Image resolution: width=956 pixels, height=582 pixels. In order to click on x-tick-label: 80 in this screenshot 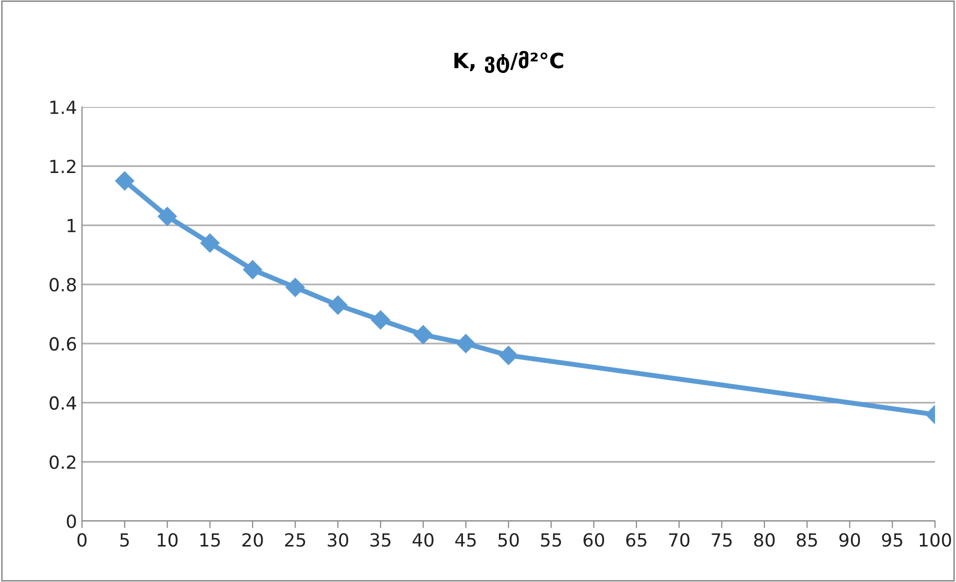, I will do `click(764, 540)`.